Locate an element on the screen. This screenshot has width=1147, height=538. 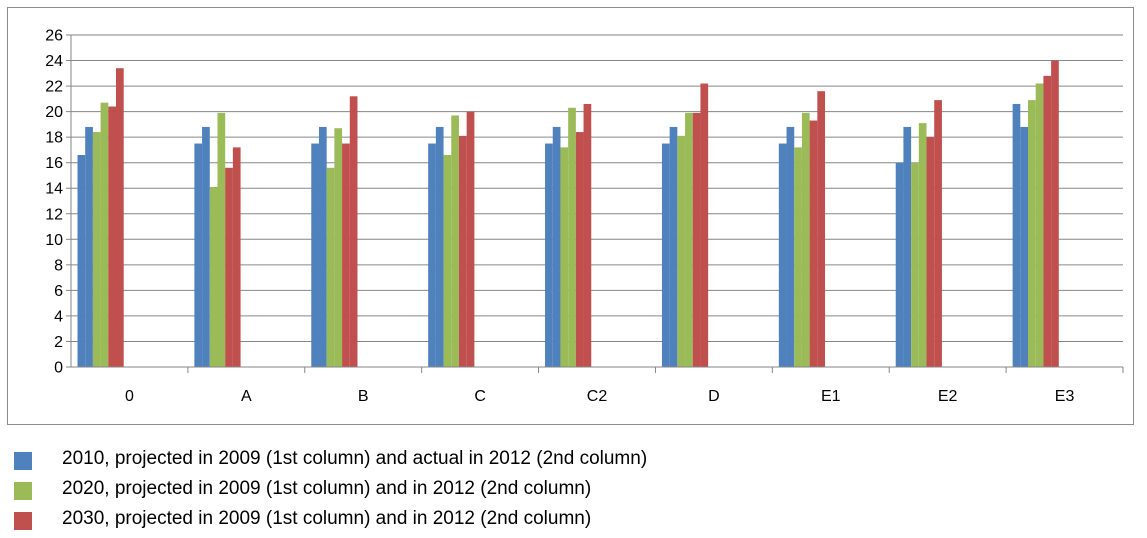
y-tick-label: 20 is located at coordinates (54, 112).